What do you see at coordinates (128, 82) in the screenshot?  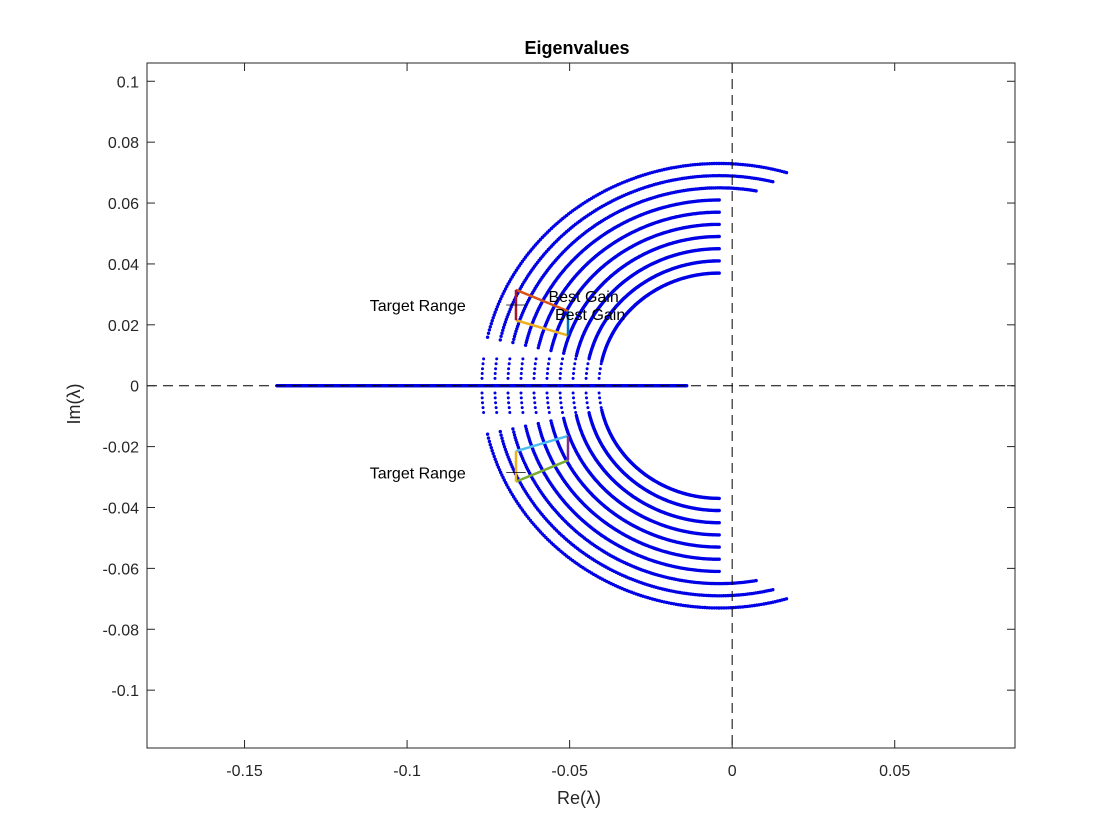 I see `y-tick-label: 0.1` at bounding box center [128, 82].